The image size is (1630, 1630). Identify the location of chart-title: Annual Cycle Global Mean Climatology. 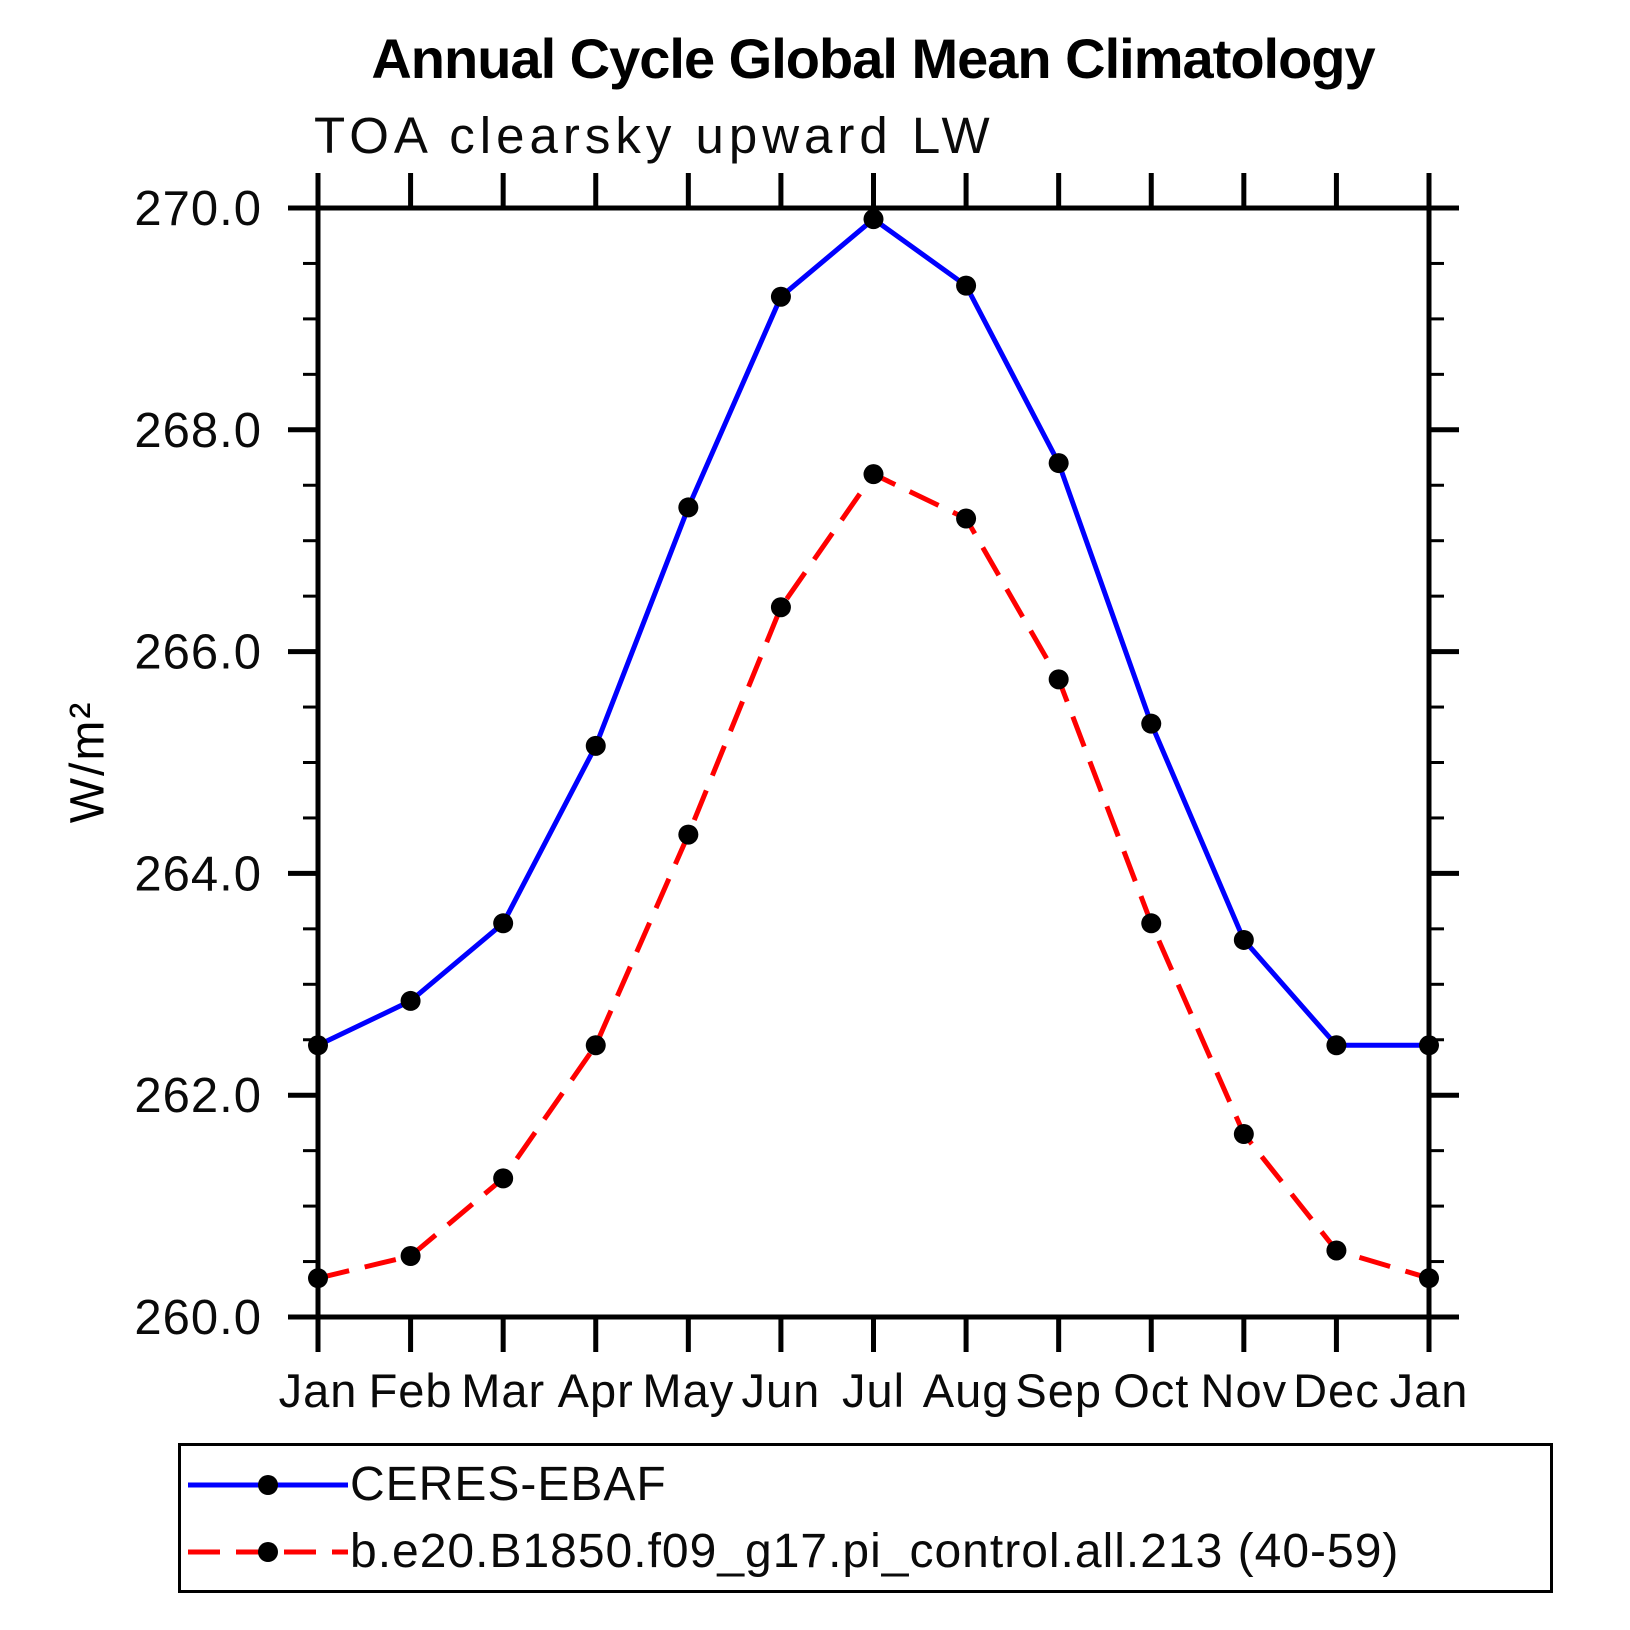
(873, 58).